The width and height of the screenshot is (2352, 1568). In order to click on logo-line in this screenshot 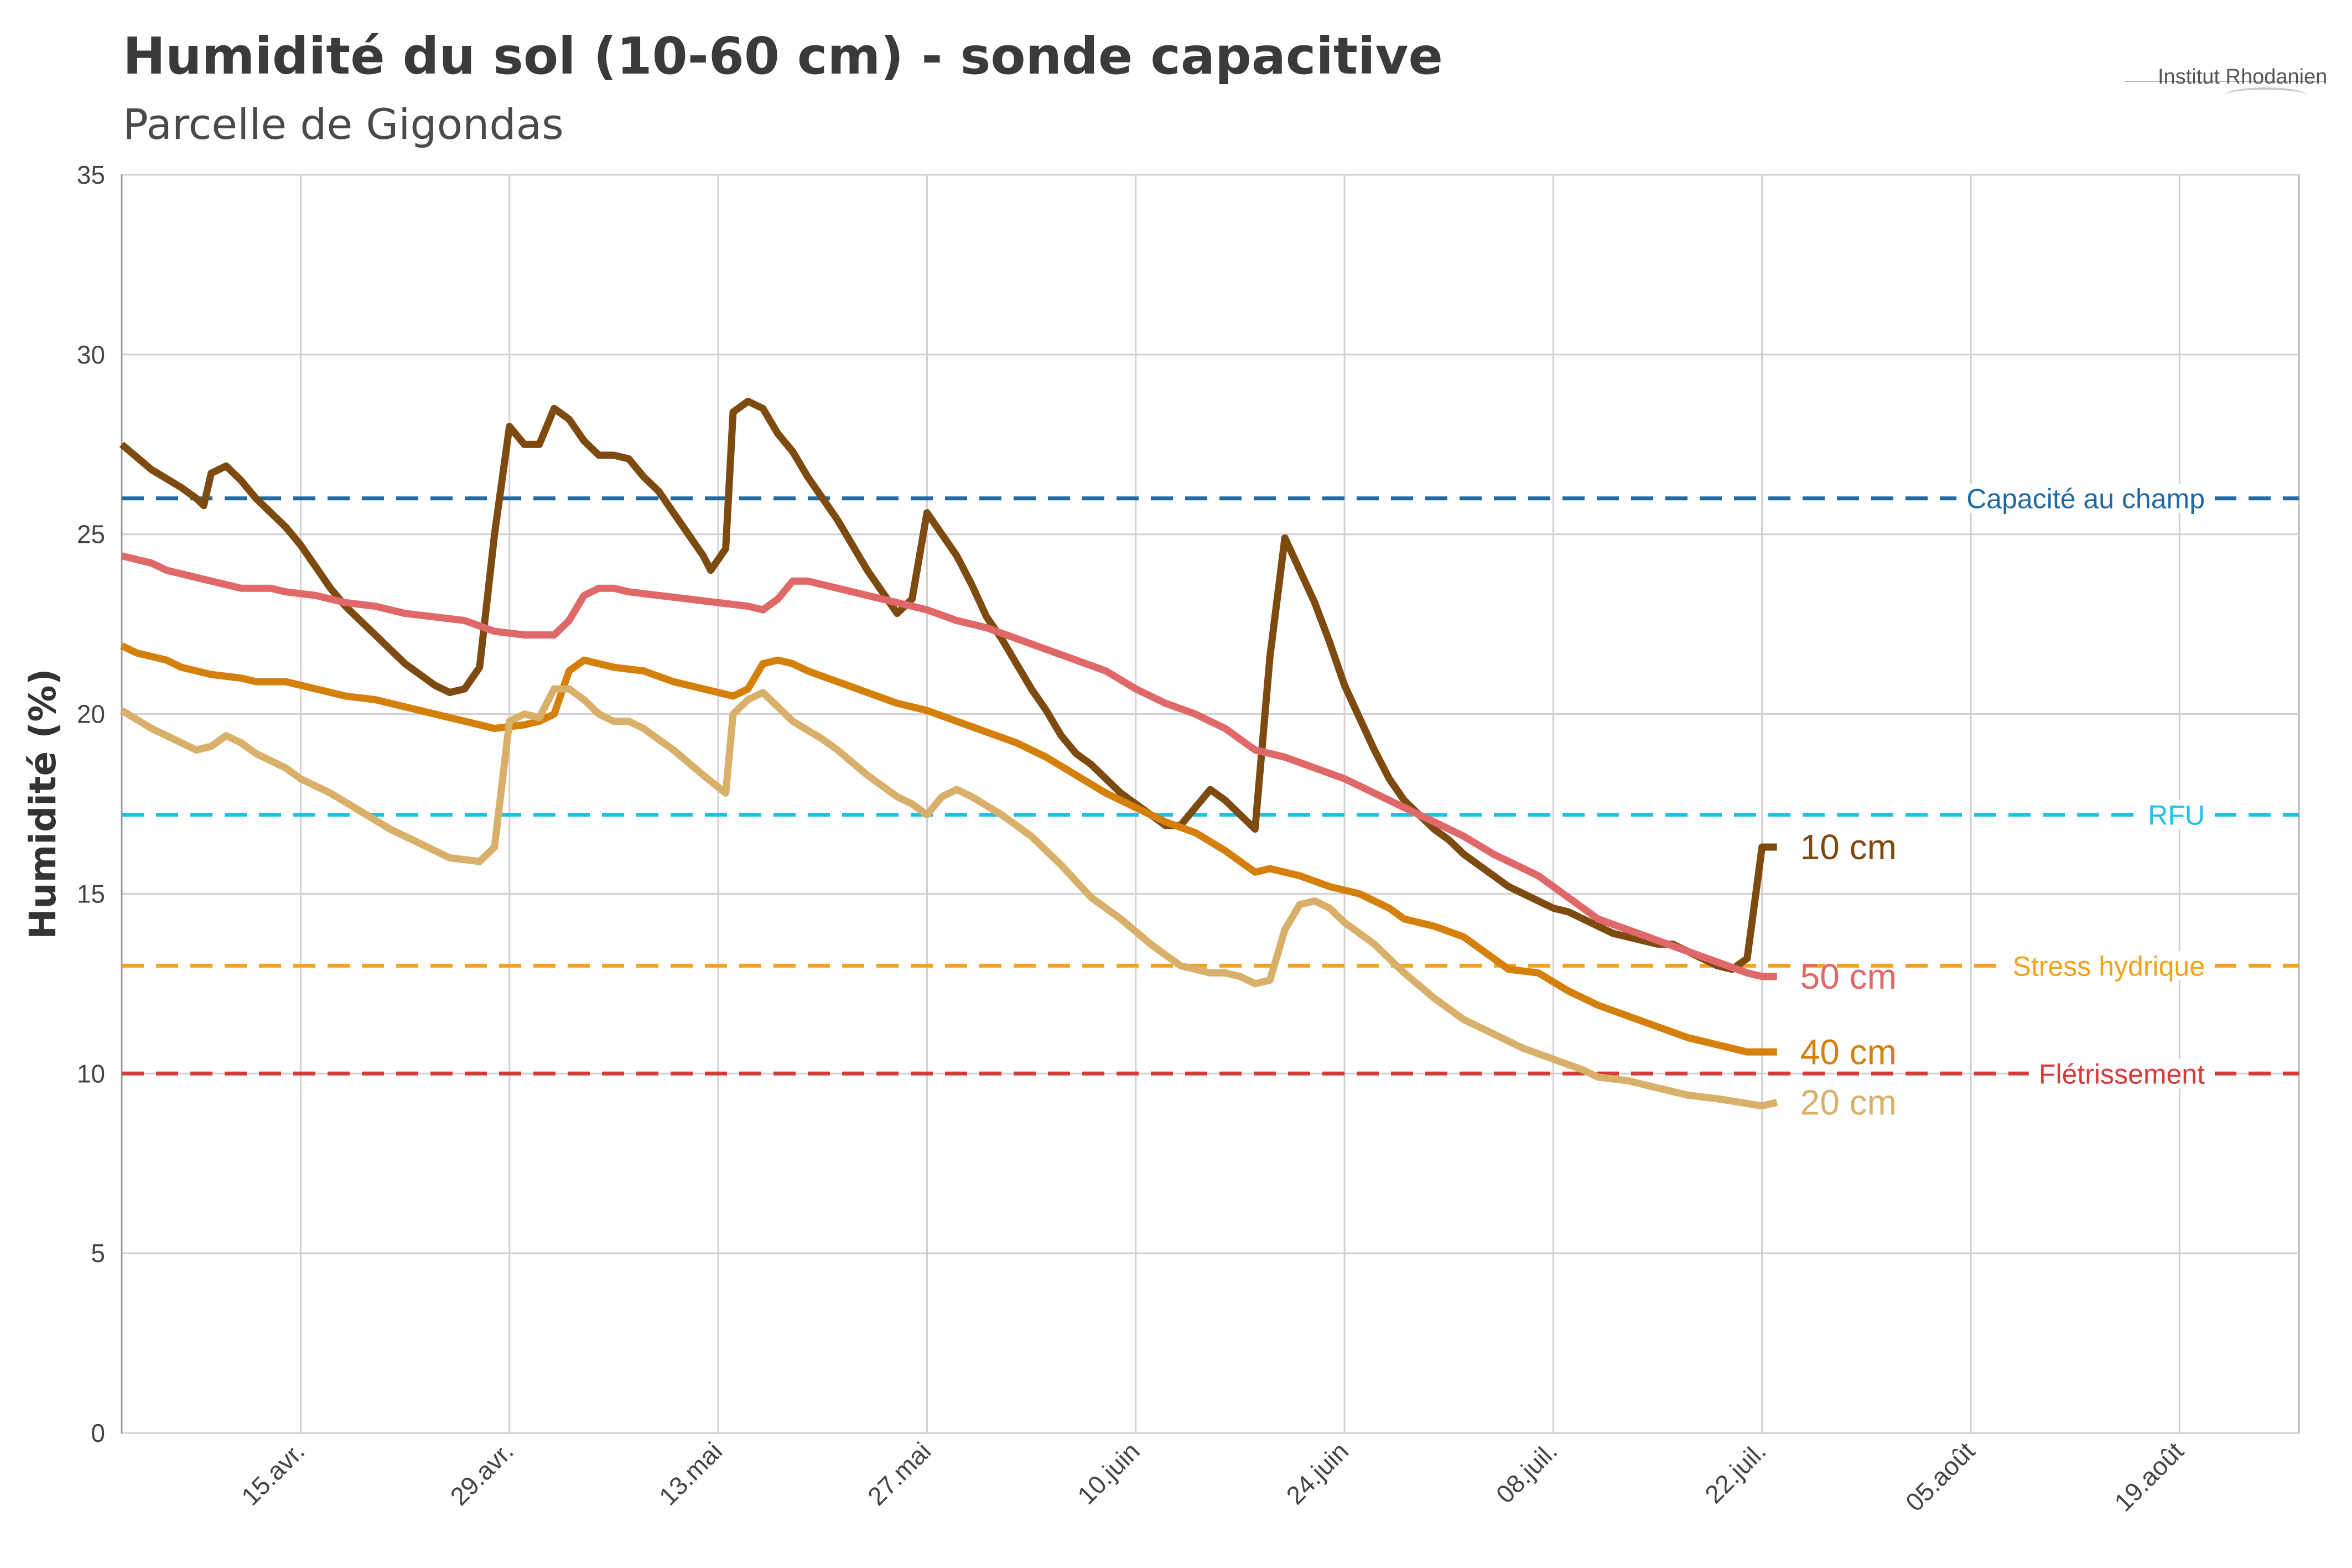, I will do `click(2225, 82)`.